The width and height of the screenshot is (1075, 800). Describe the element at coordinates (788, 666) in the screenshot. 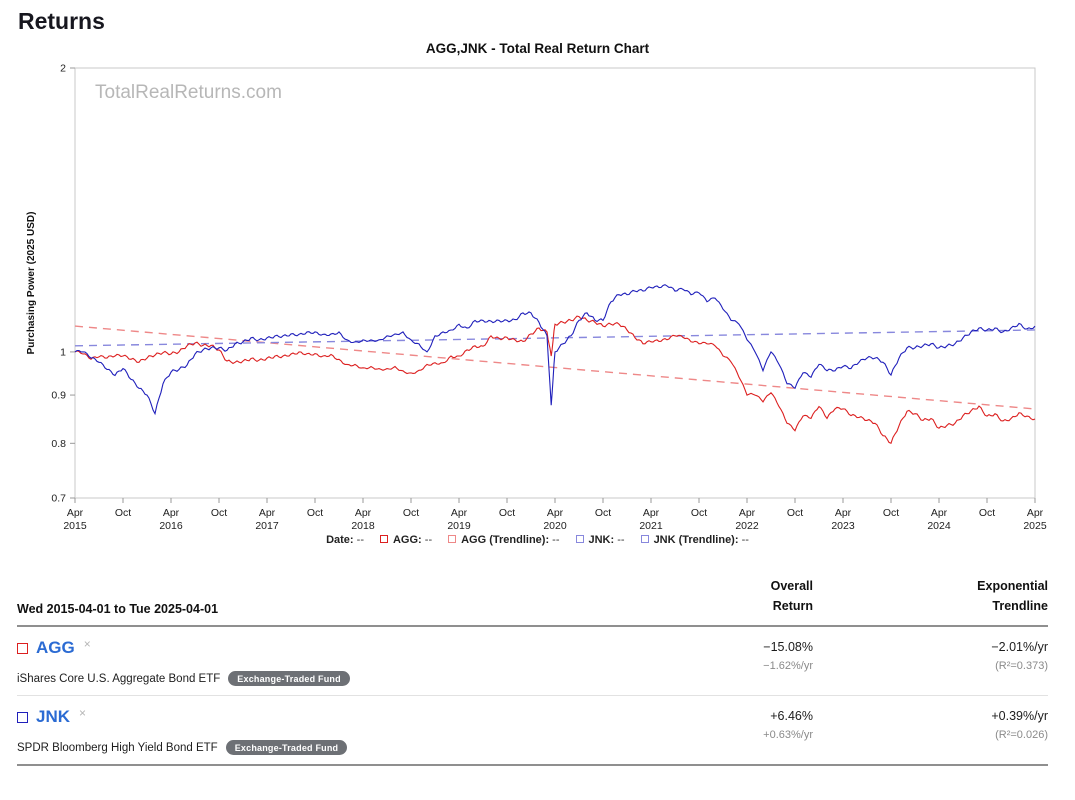

I see `agg-overall-return-per-year: −1.62%/yr` at that location.